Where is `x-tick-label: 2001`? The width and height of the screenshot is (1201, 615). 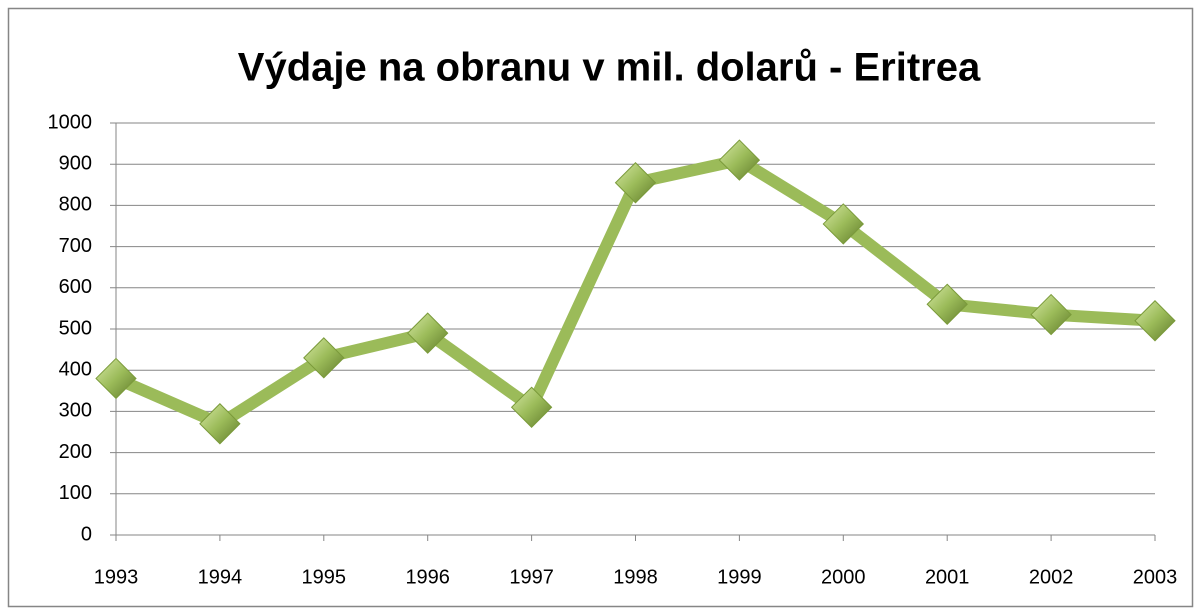
x-tick-label: 2001 is located at coordinates (947, 577).